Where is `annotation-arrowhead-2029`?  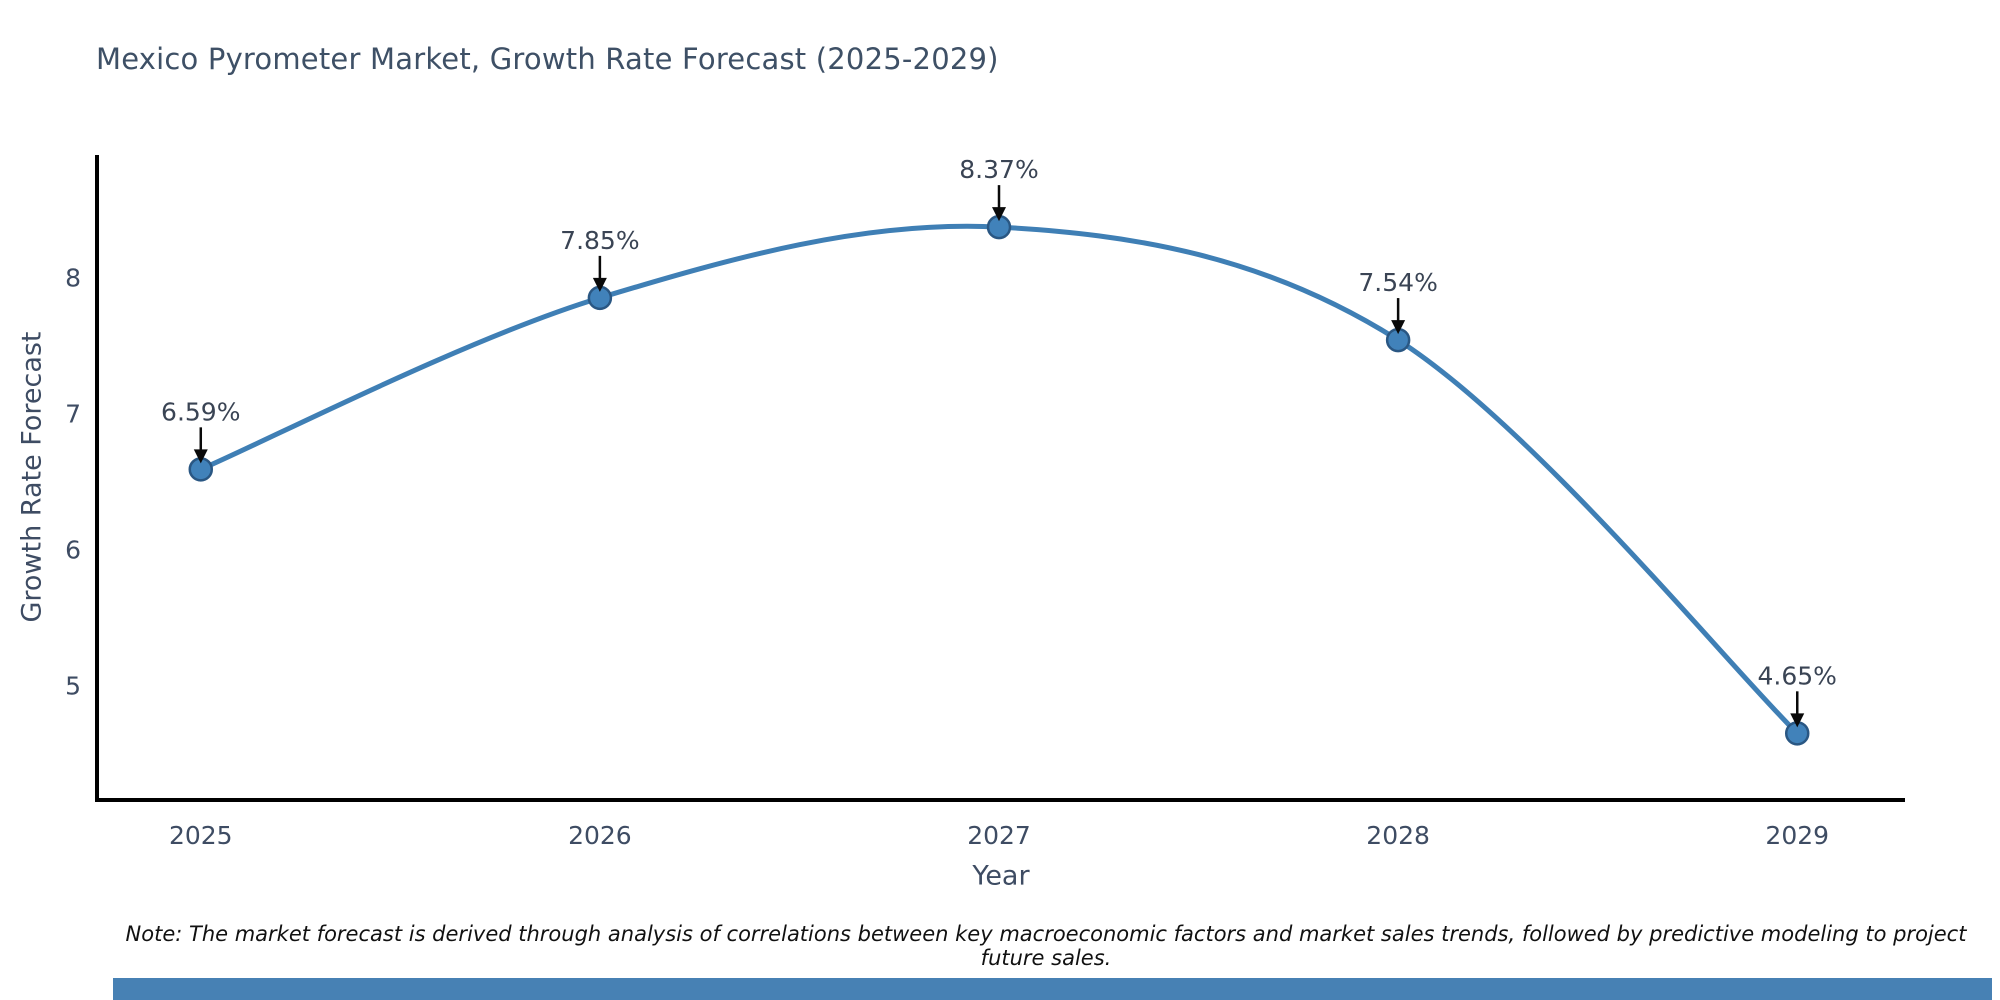 annotation-arrowhead-2029 is located at coordinates (1797, 720).